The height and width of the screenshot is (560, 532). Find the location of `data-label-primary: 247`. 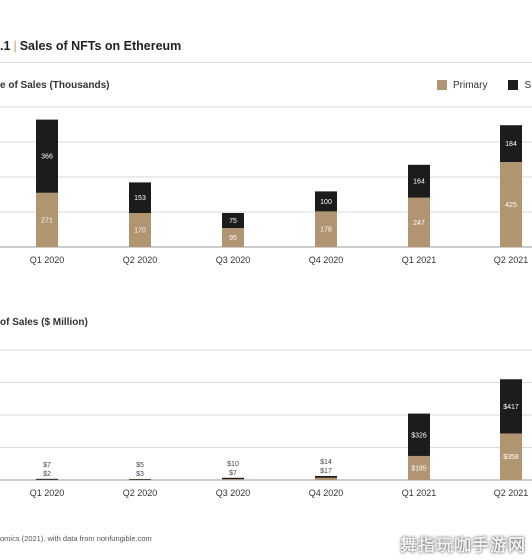

data-label-primary: 247 is located at coordinates (419, 223).